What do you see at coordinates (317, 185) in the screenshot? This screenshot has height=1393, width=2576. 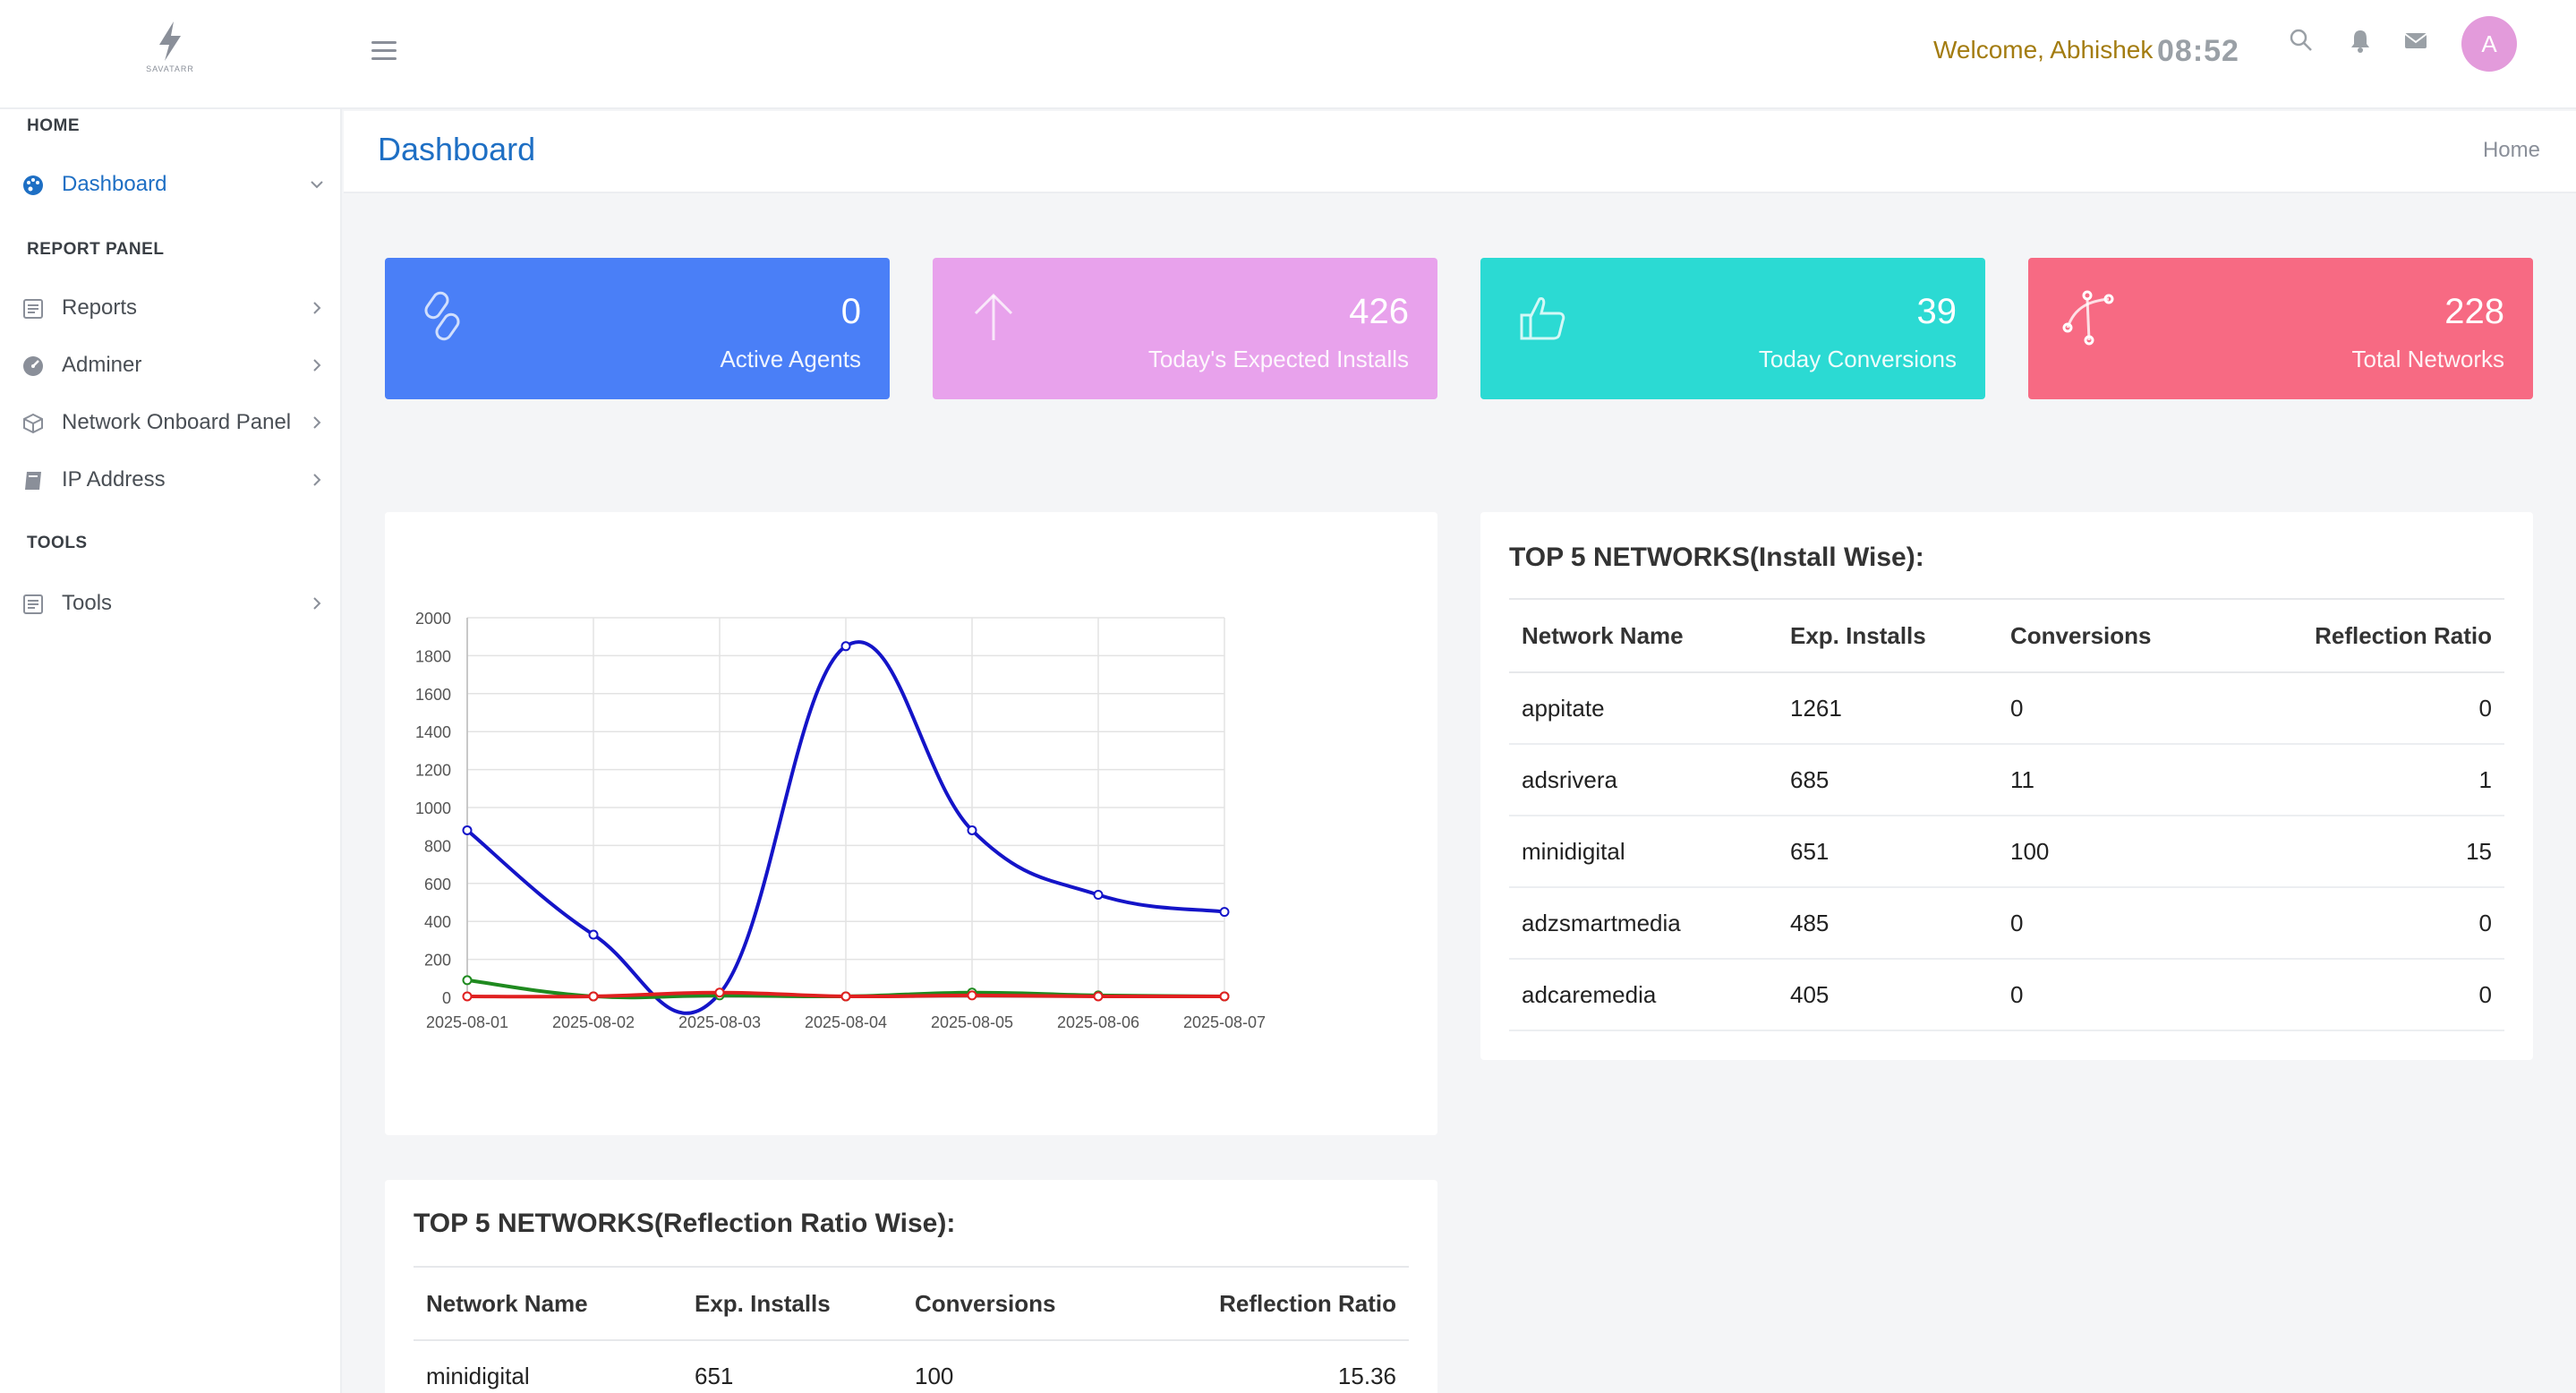 I see `chevron-down-icon` at bounding box center [317, 185].